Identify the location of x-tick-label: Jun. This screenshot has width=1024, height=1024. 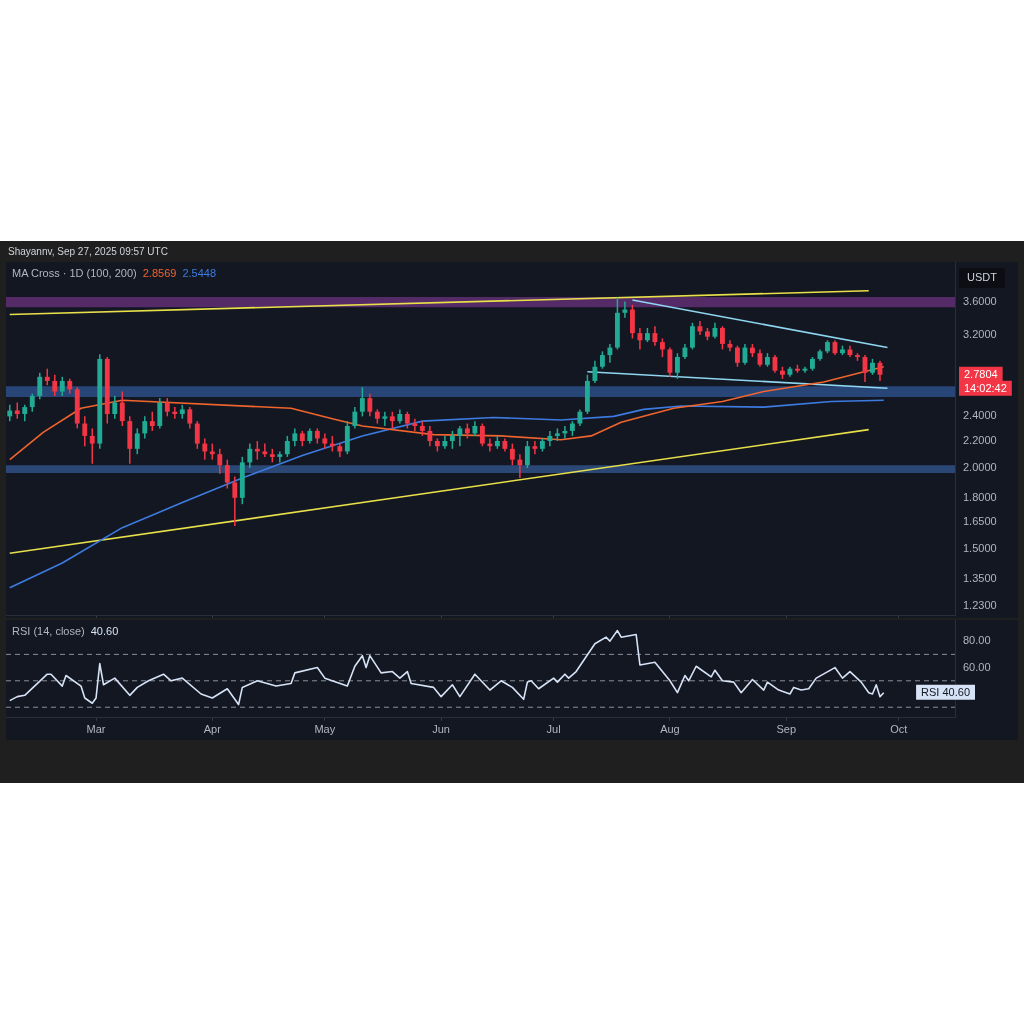
(441, 729).